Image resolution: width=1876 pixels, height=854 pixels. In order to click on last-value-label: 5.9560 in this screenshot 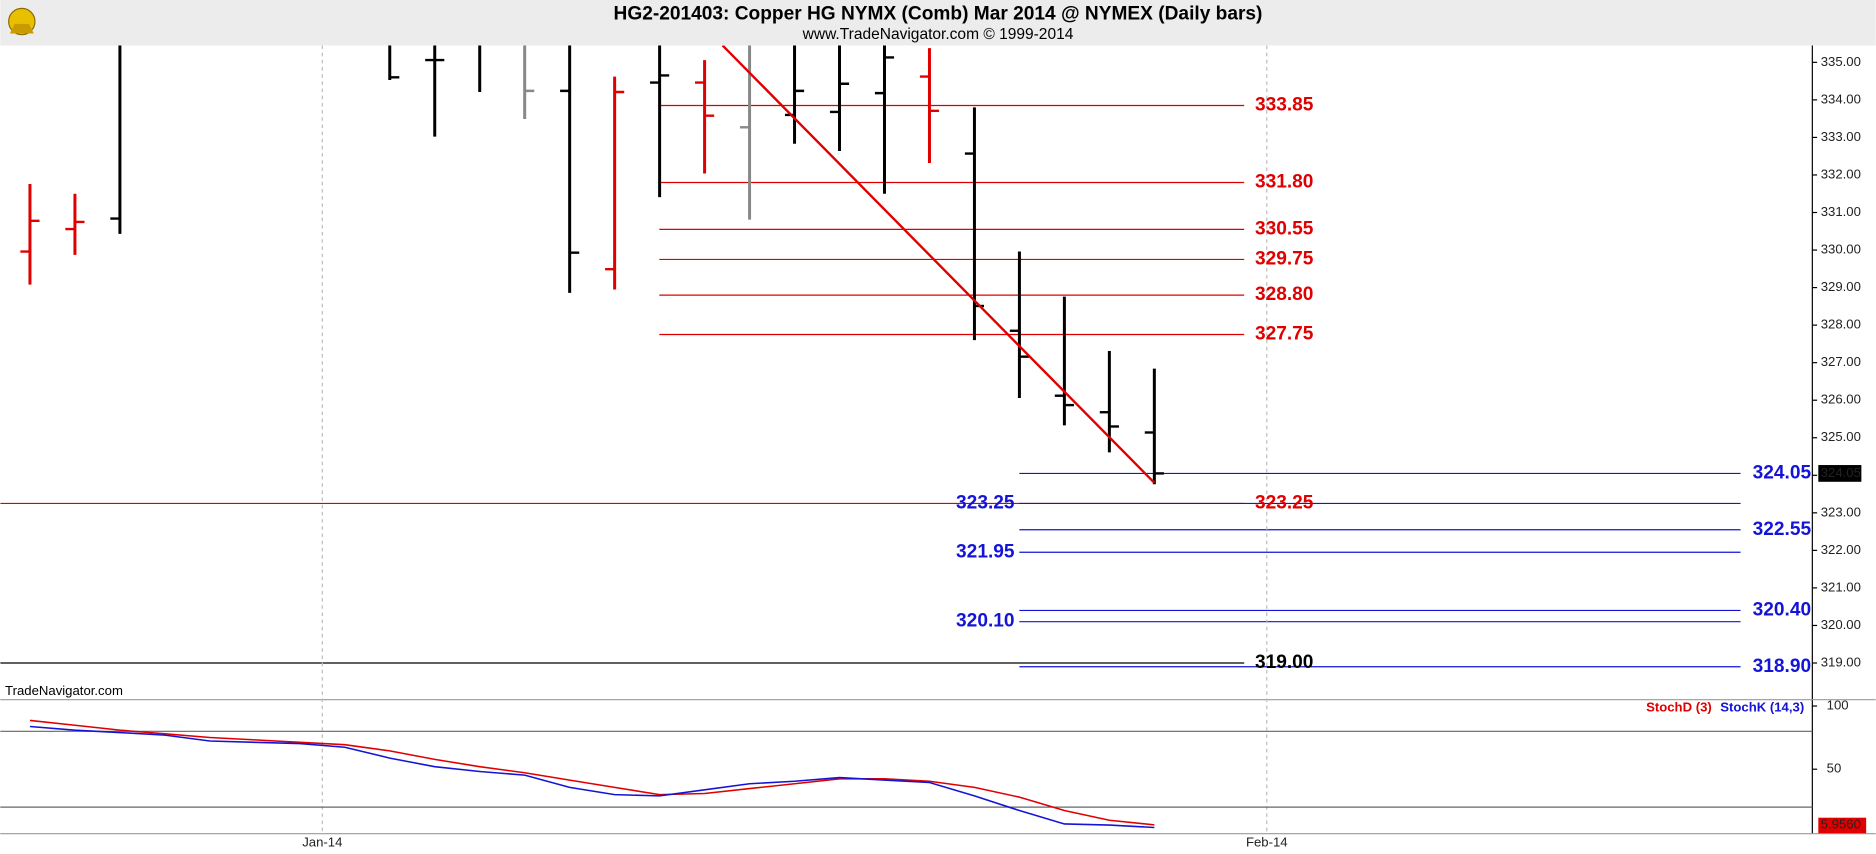, I will do `click(1841, 823)`.